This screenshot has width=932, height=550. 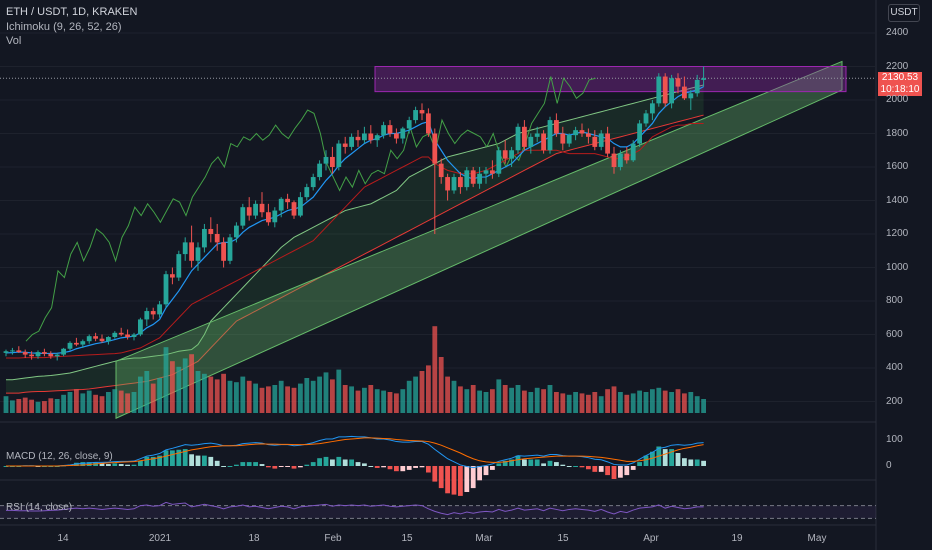 I want to click on macd-line, so click(x=355, y=452).